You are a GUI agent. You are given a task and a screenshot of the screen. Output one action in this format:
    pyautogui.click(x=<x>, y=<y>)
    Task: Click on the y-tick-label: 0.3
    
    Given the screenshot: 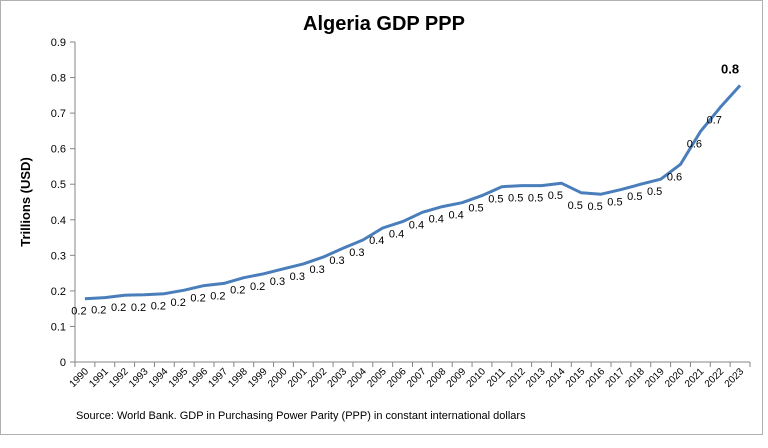 What is the action you would take?
    pyautogui.click(x=58, y=256)
    